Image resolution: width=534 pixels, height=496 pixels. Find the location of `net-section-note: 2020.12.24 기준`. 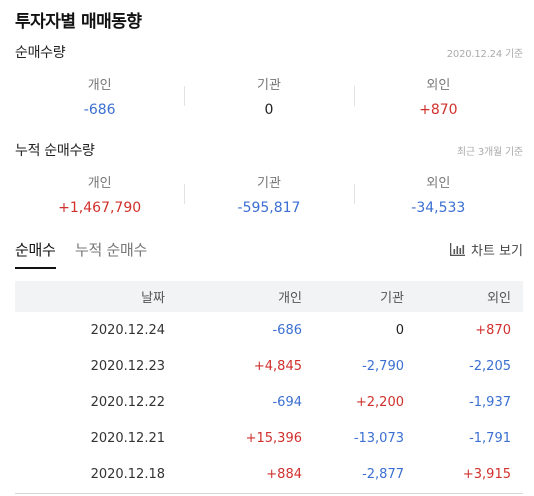

net-section-note: 2020.12.24 기준 is located at coordinates (484, 54).